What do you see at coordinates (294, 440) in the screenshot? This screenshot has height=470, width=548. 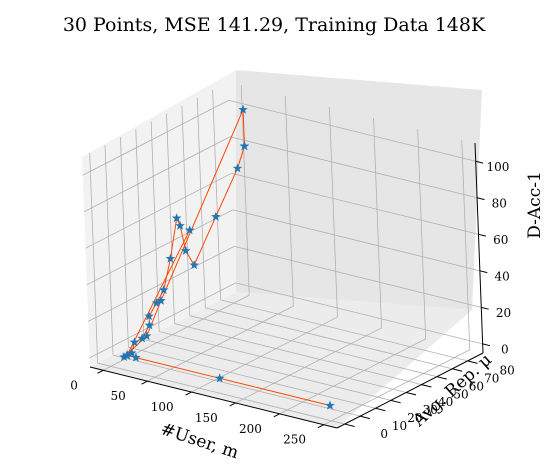 I see `tick-label-x: 250` at bounding box center [294, 440].